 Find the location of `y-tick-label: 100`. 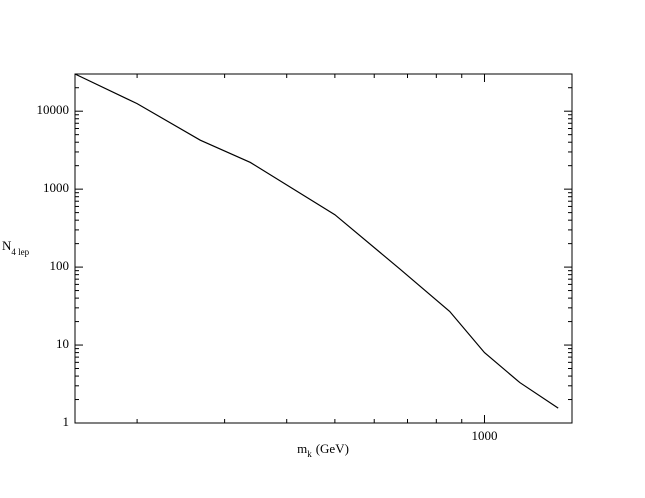

y-tick-label: 100 is located at coordinates (60, 265).